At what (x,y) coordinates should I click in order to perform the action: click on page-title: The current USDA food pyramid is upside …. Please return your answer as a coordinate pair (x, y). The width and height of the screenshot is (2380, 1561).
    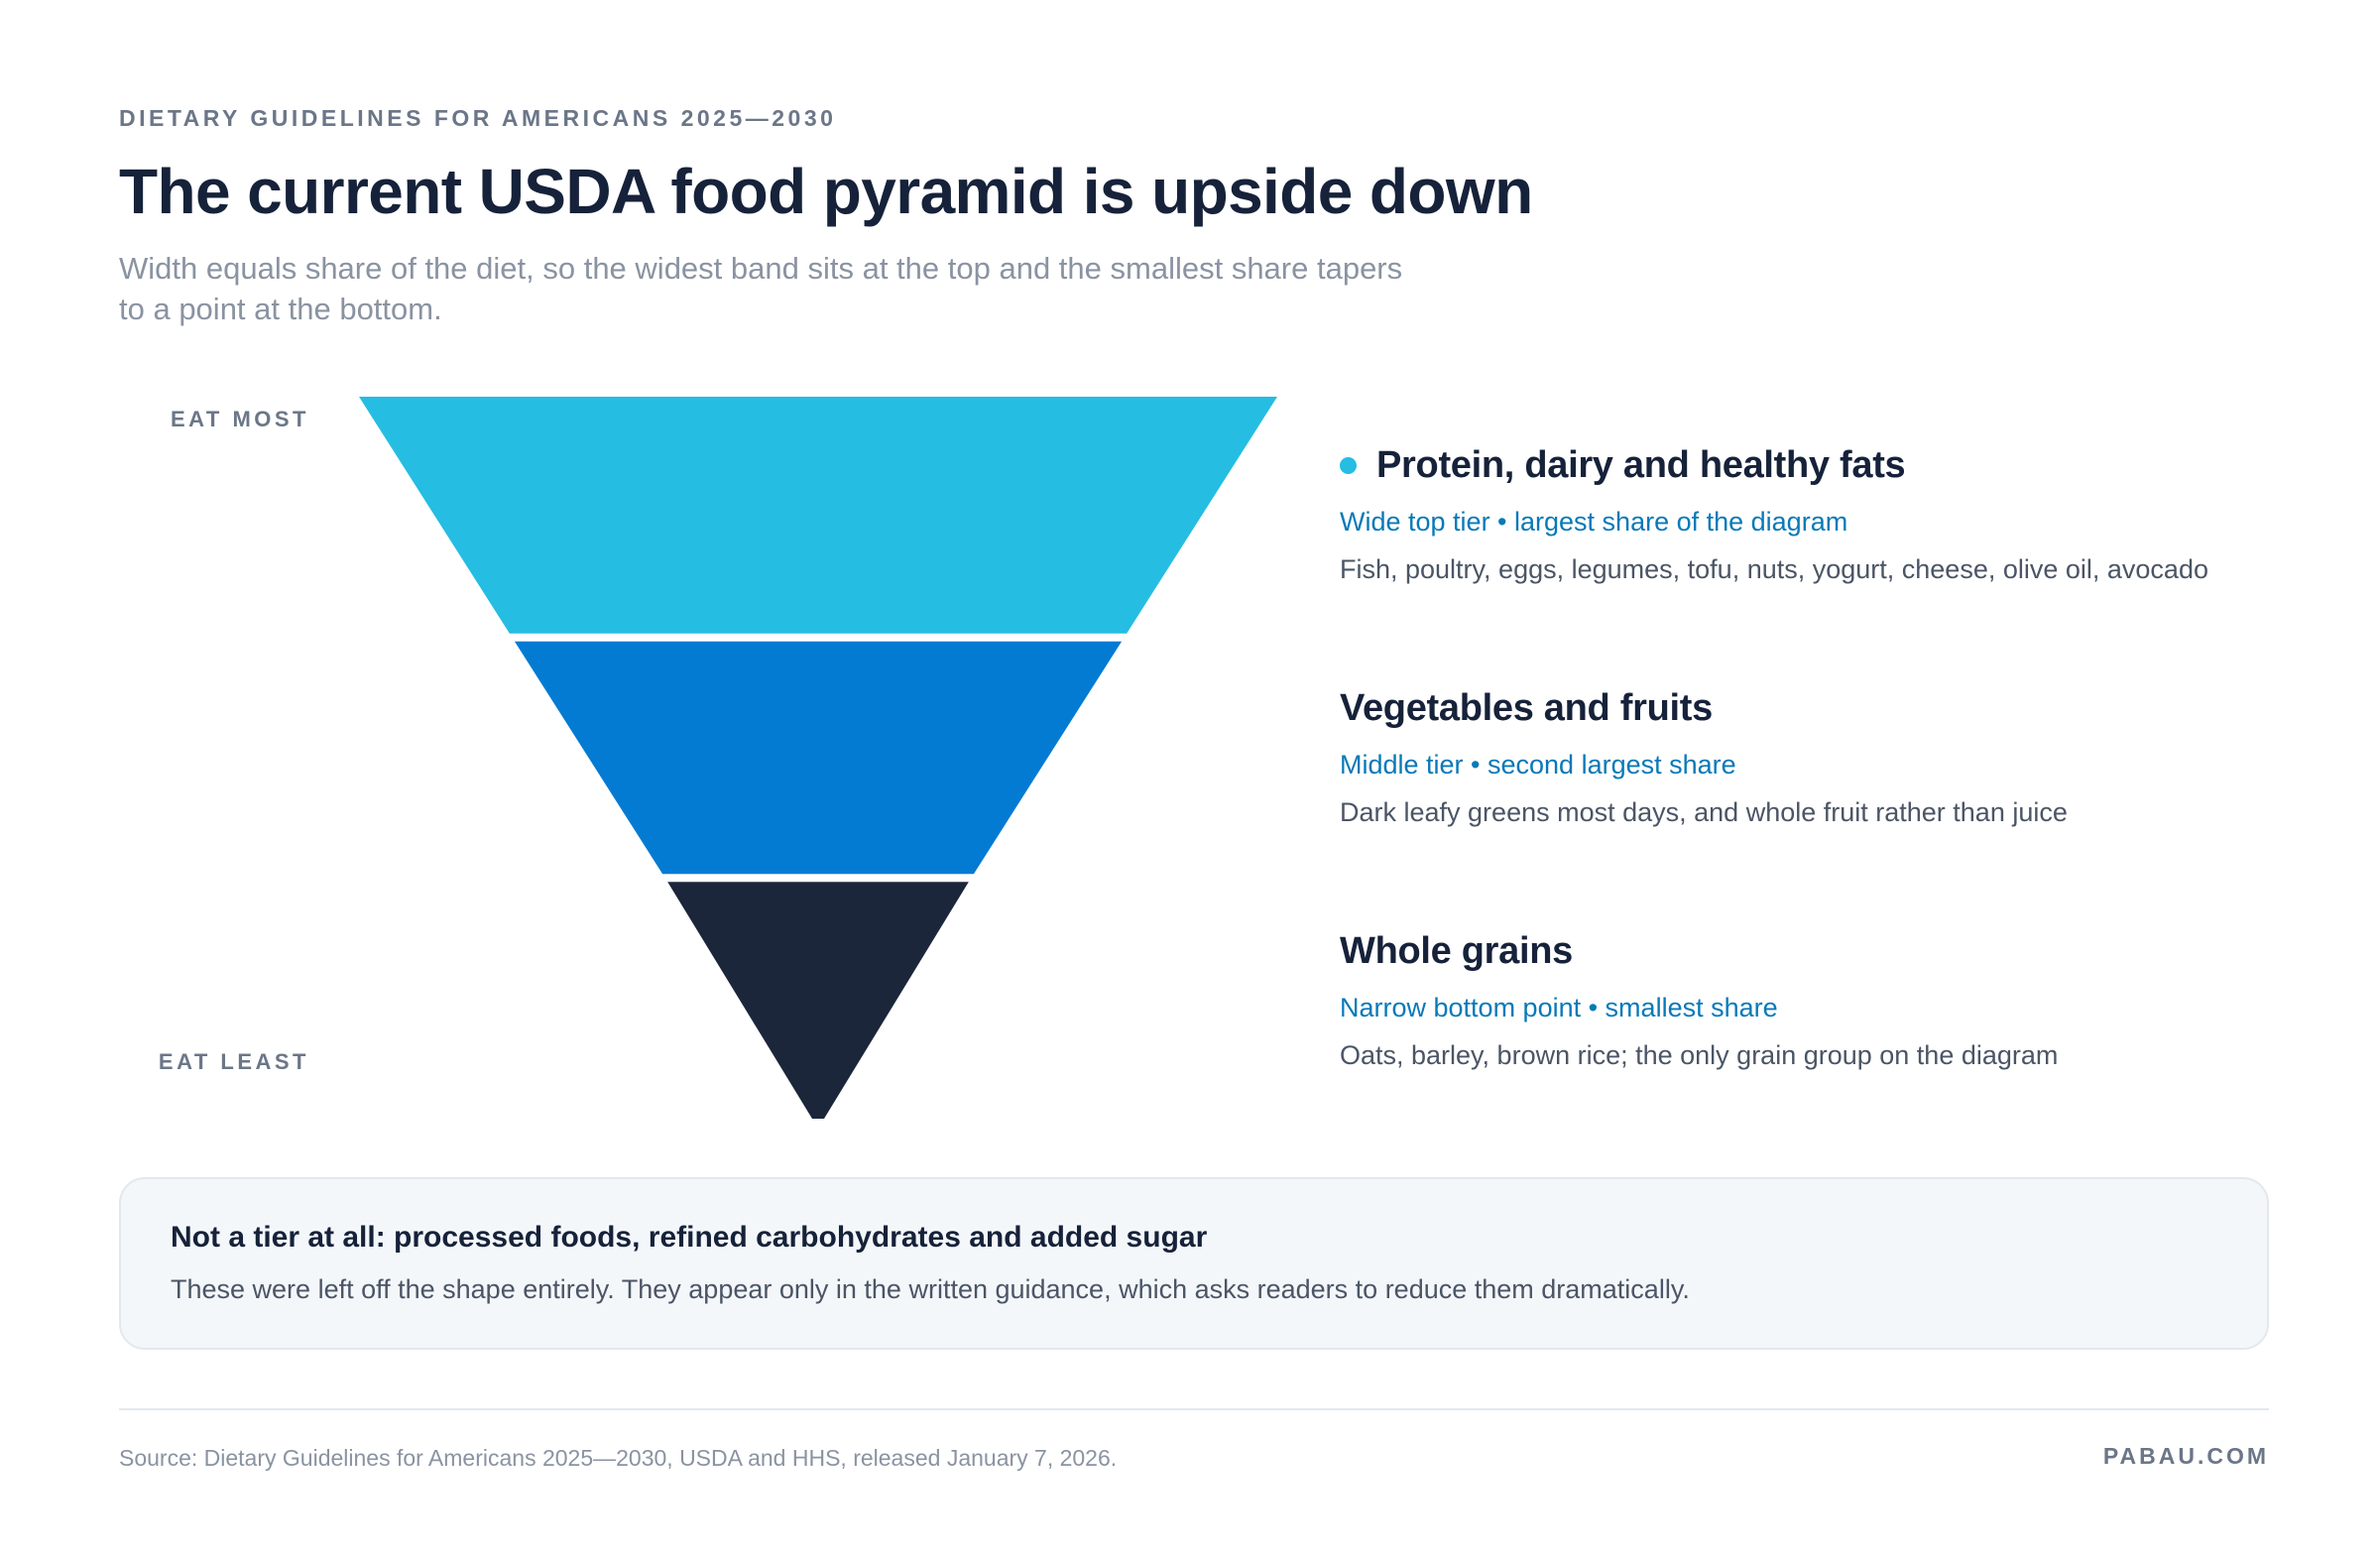
    Looking at the image, I should click on (826, 191).